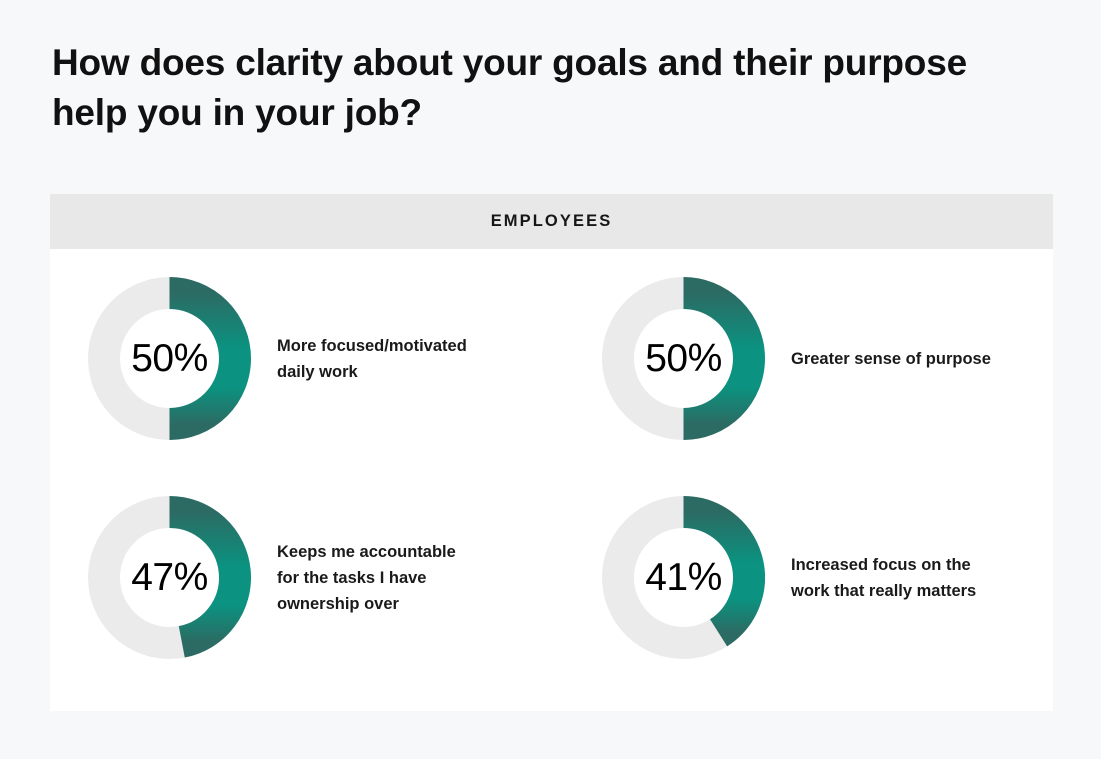 This screenshot has height=759, width=1101. I want to click on stat-label-line: More focused/motivated, so click(372, 345).